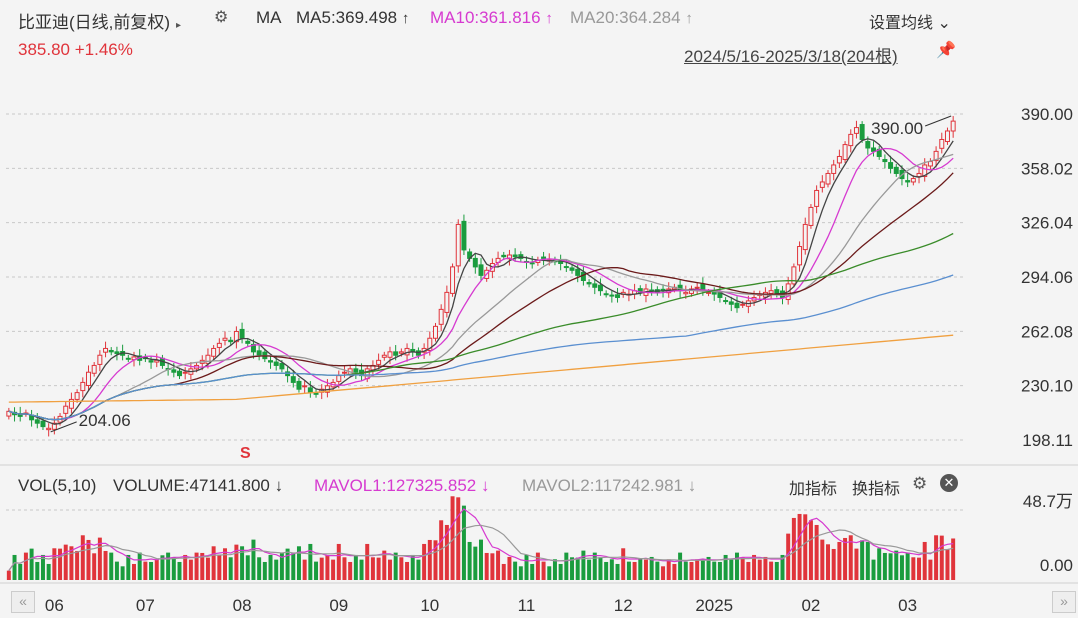 The width and height of the screenshot is (1078, 618). Describe the element at coordinates (269, 17) in the screenshot. I see `ma-label: MA` at that location.